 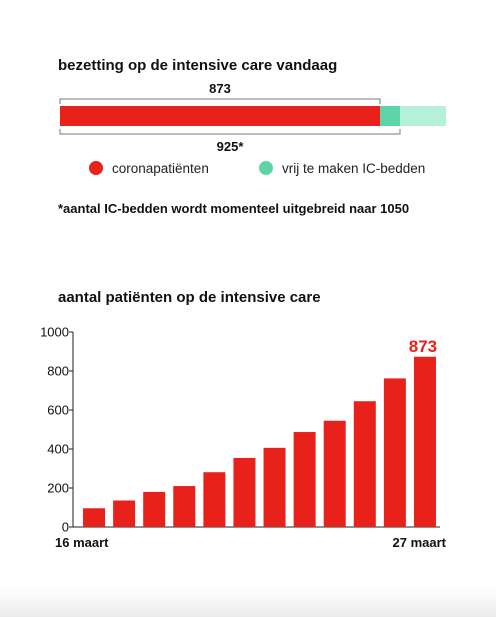 I want to click on legend-free-beds-swatch, so click(x=266, y=168).